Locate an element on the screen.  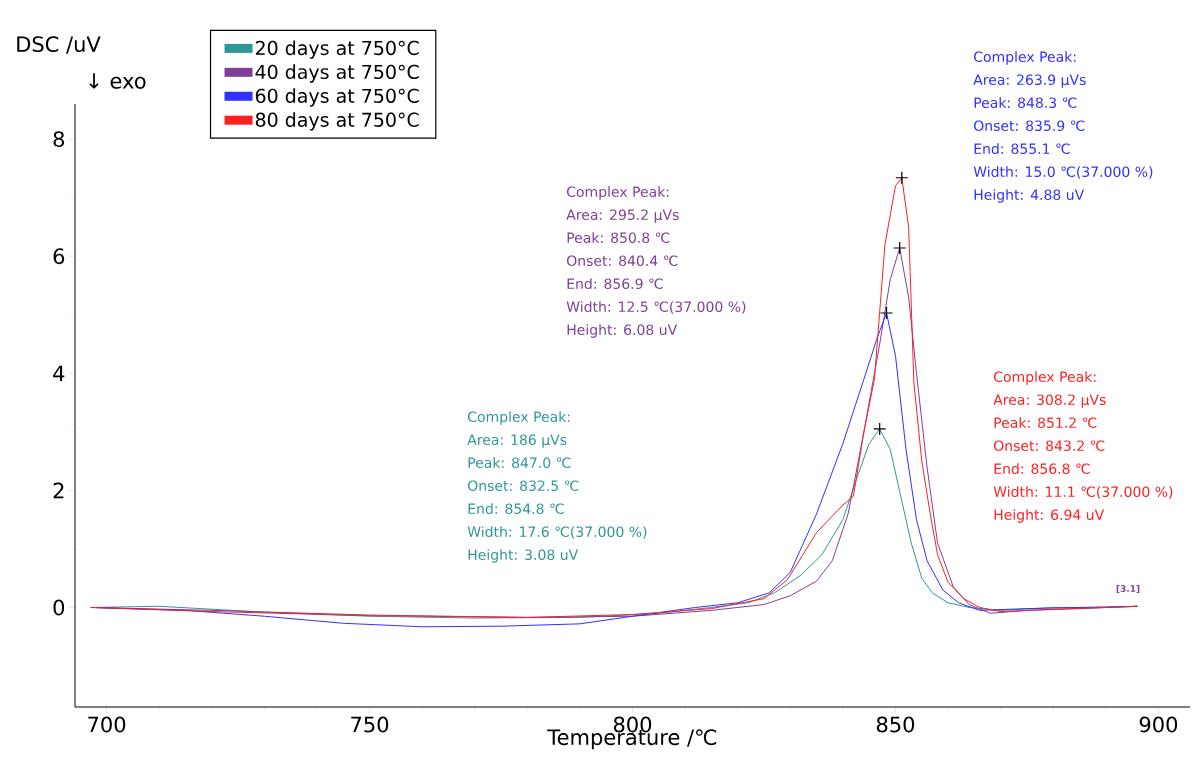
annotation: Height: 6.08 uV is located at coordinates (622, 331).